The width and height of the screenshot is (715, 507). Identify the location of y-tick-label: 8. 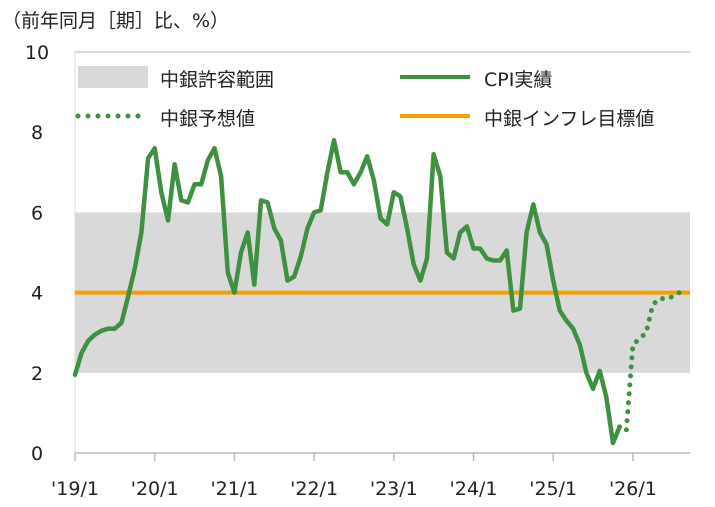
(37, 133).